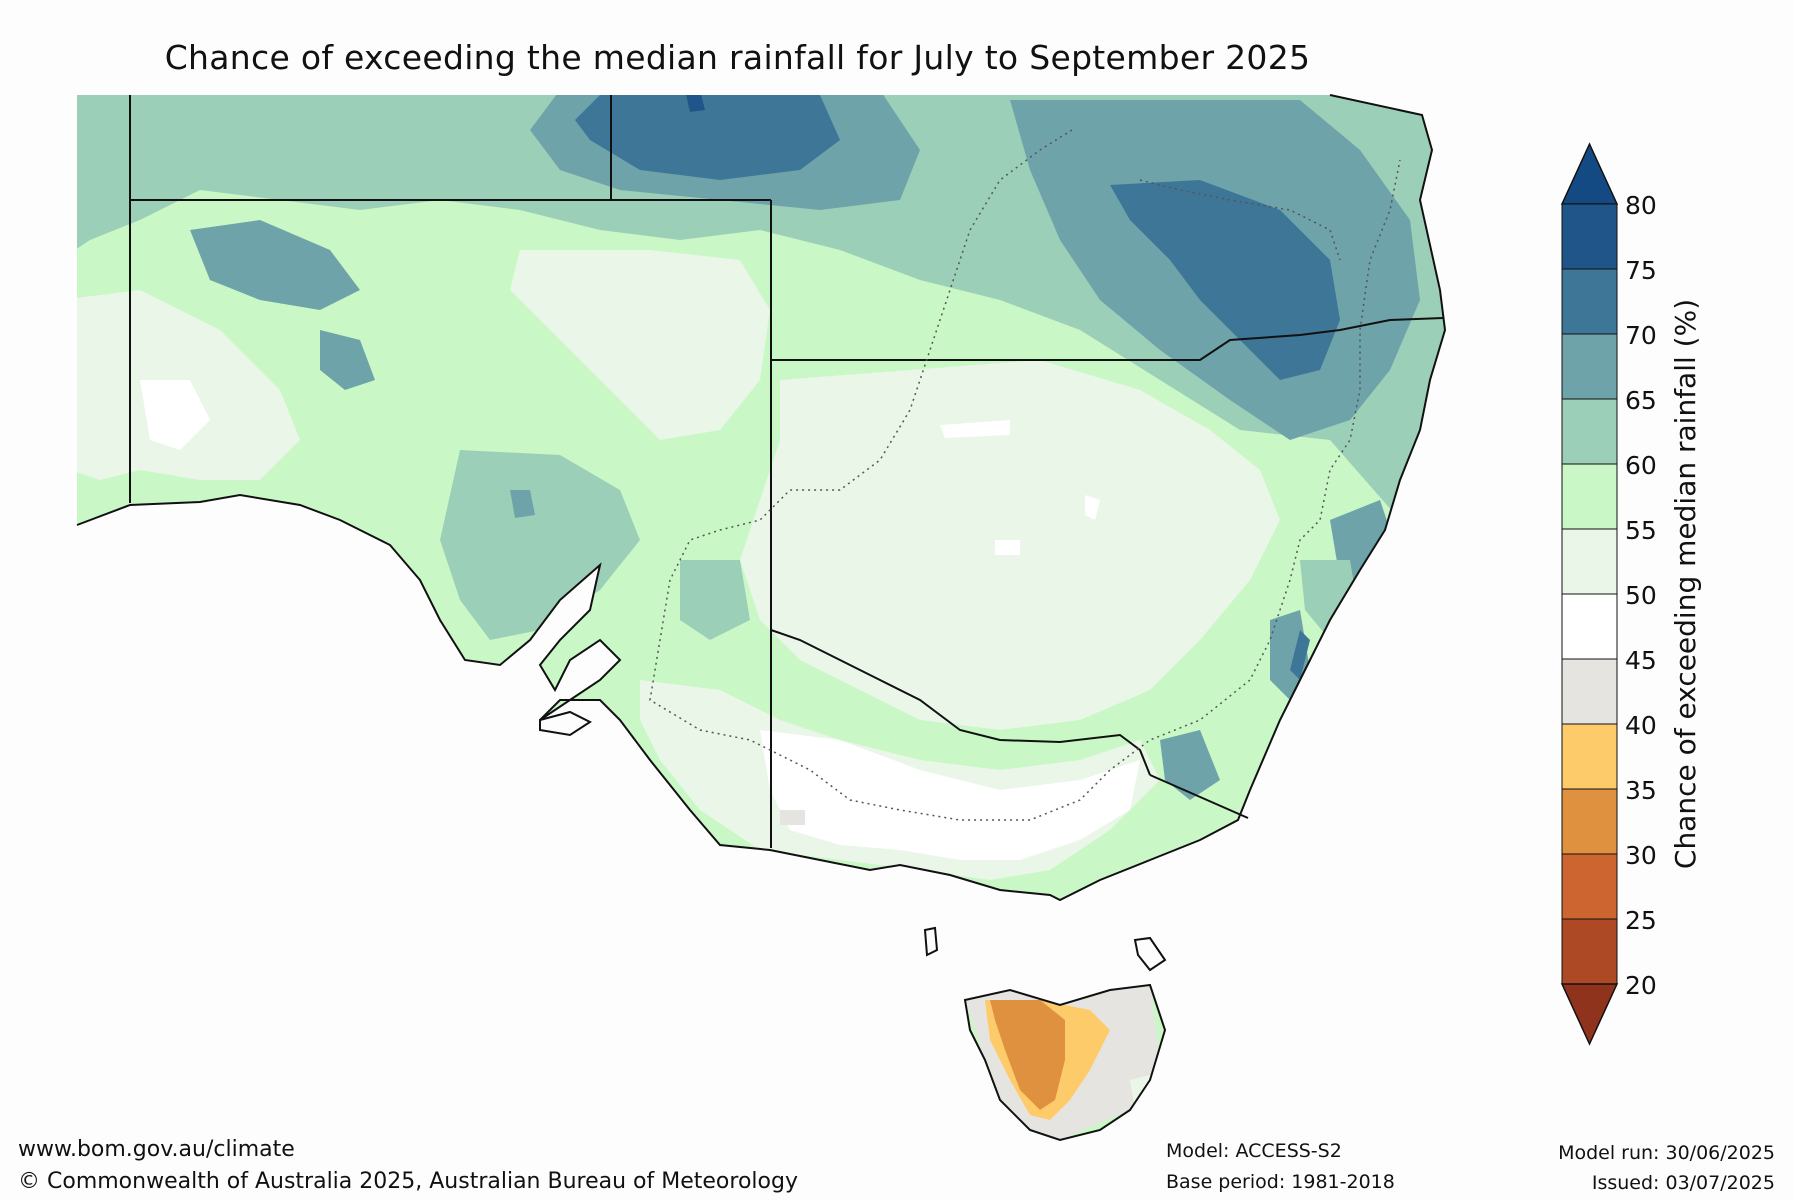  What do you see at coordinates (1641, 530) in the screenshot?
I see `colorbar-tick-label: 55` at bounding box center [1641, 530].